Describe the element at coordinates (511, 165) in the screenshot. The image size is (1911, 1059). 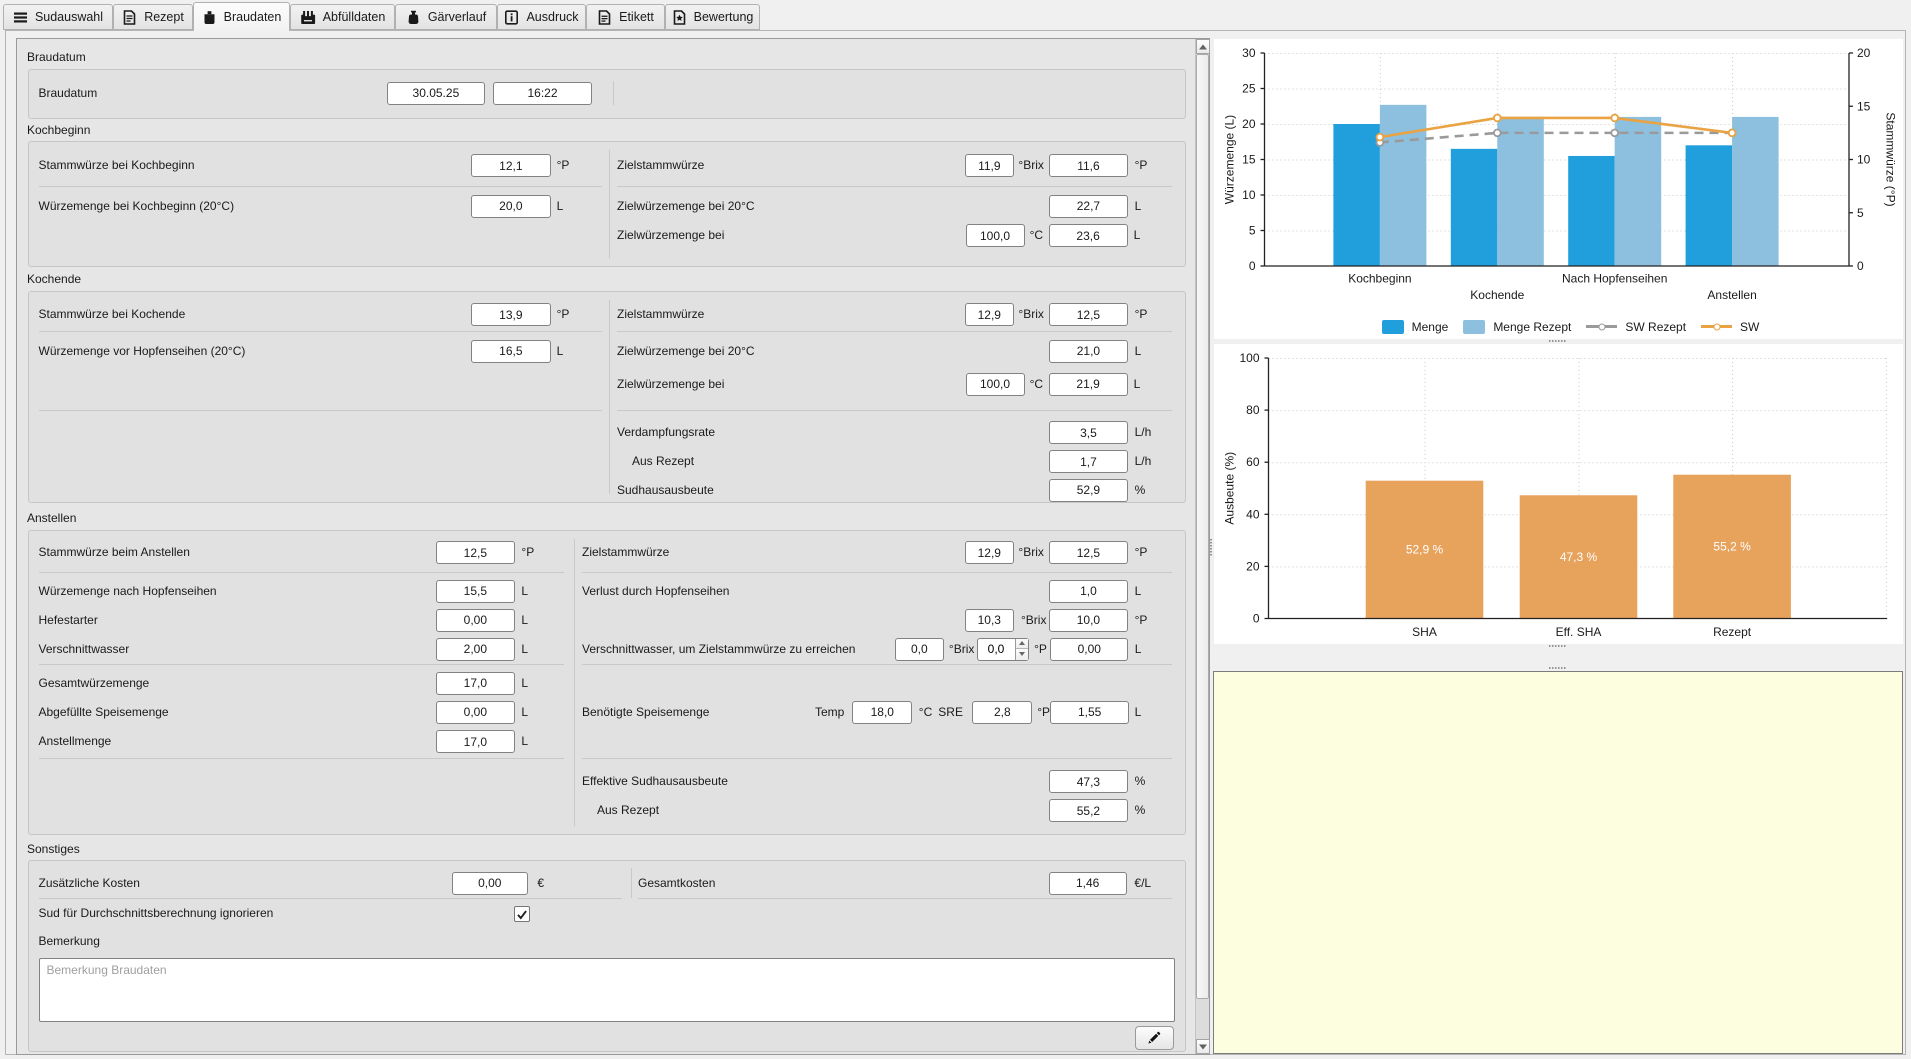
I see `stammwuerze-kochbeginn-input` at that location.